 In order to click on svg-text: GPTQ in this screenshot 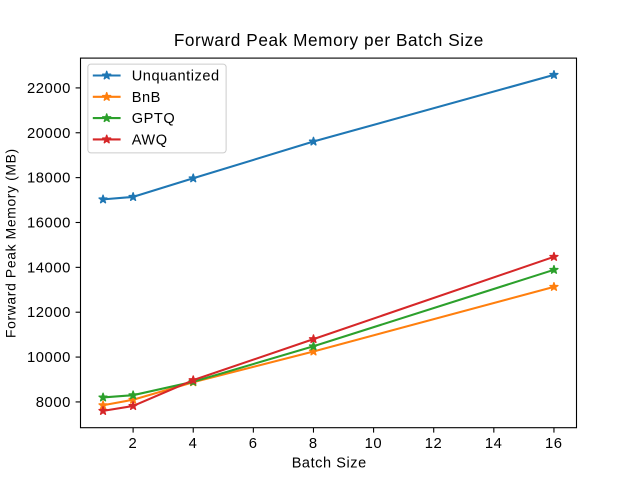, I will do `click(154, 119)`.